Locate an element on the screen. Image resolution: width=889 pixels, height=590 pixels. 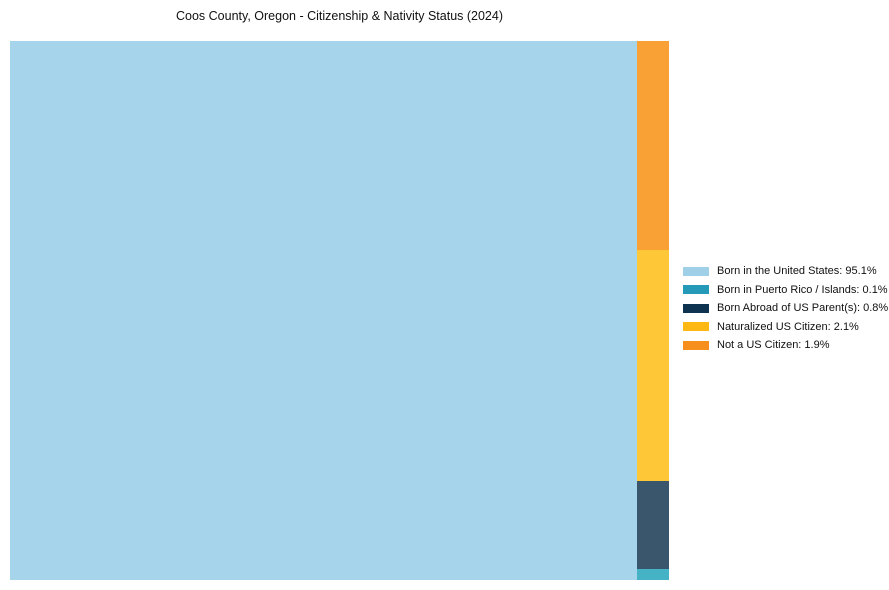
treemap-rect-born-abroad-of-us-parent-s is located at coordinates (652, 525).